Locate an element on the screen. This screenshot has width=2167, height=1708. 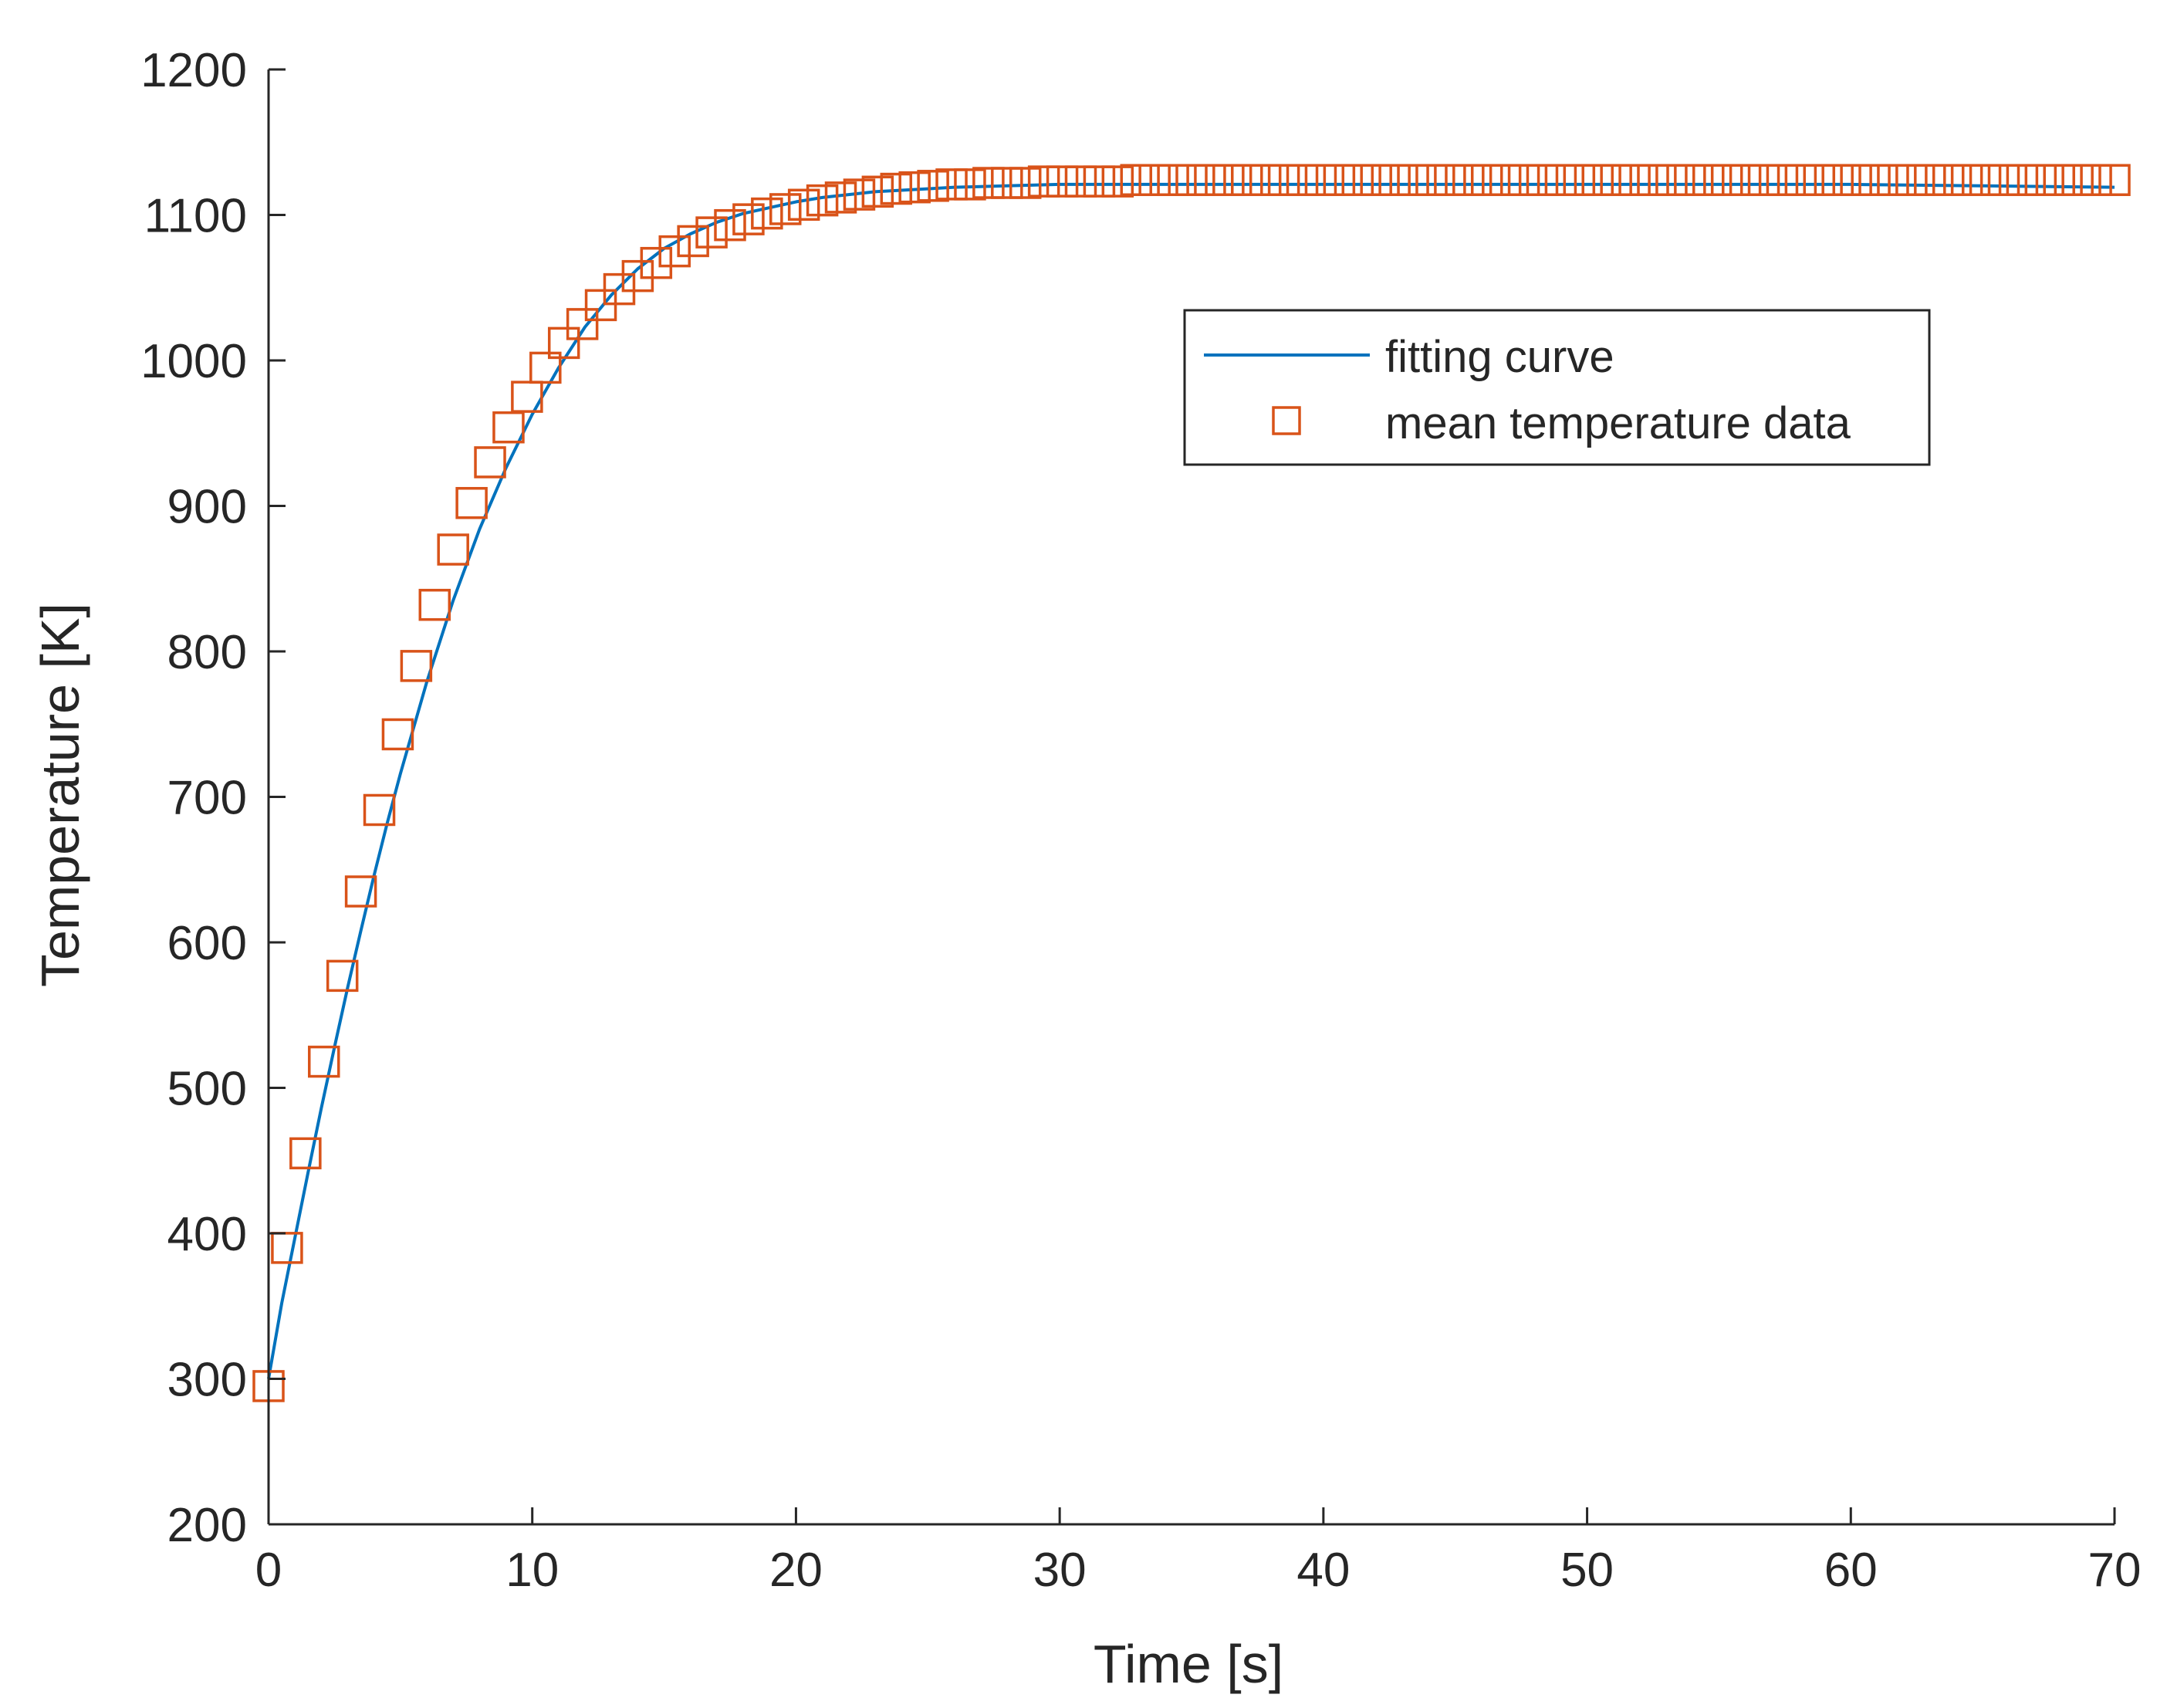
y-tick-label: 1000 is located at coordinates (193, 361).